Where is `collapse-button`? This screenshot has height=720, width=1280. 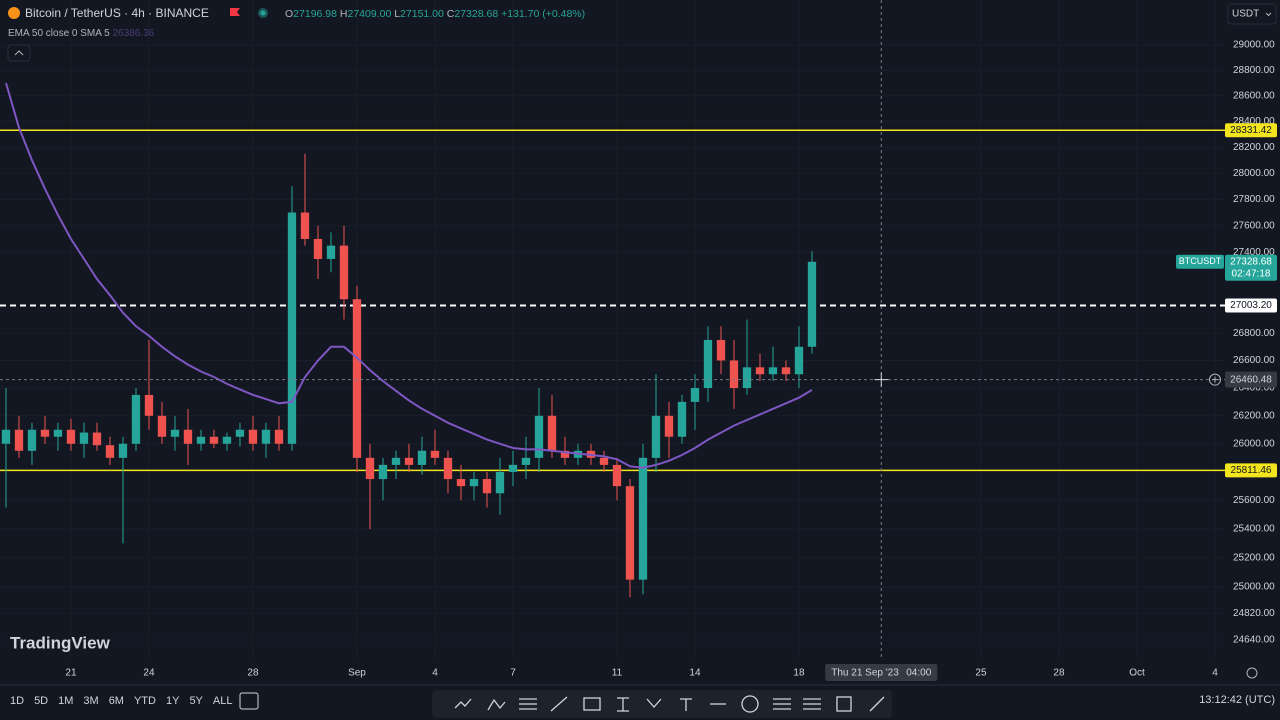 collapse-button is located at coordinates (19, 53).